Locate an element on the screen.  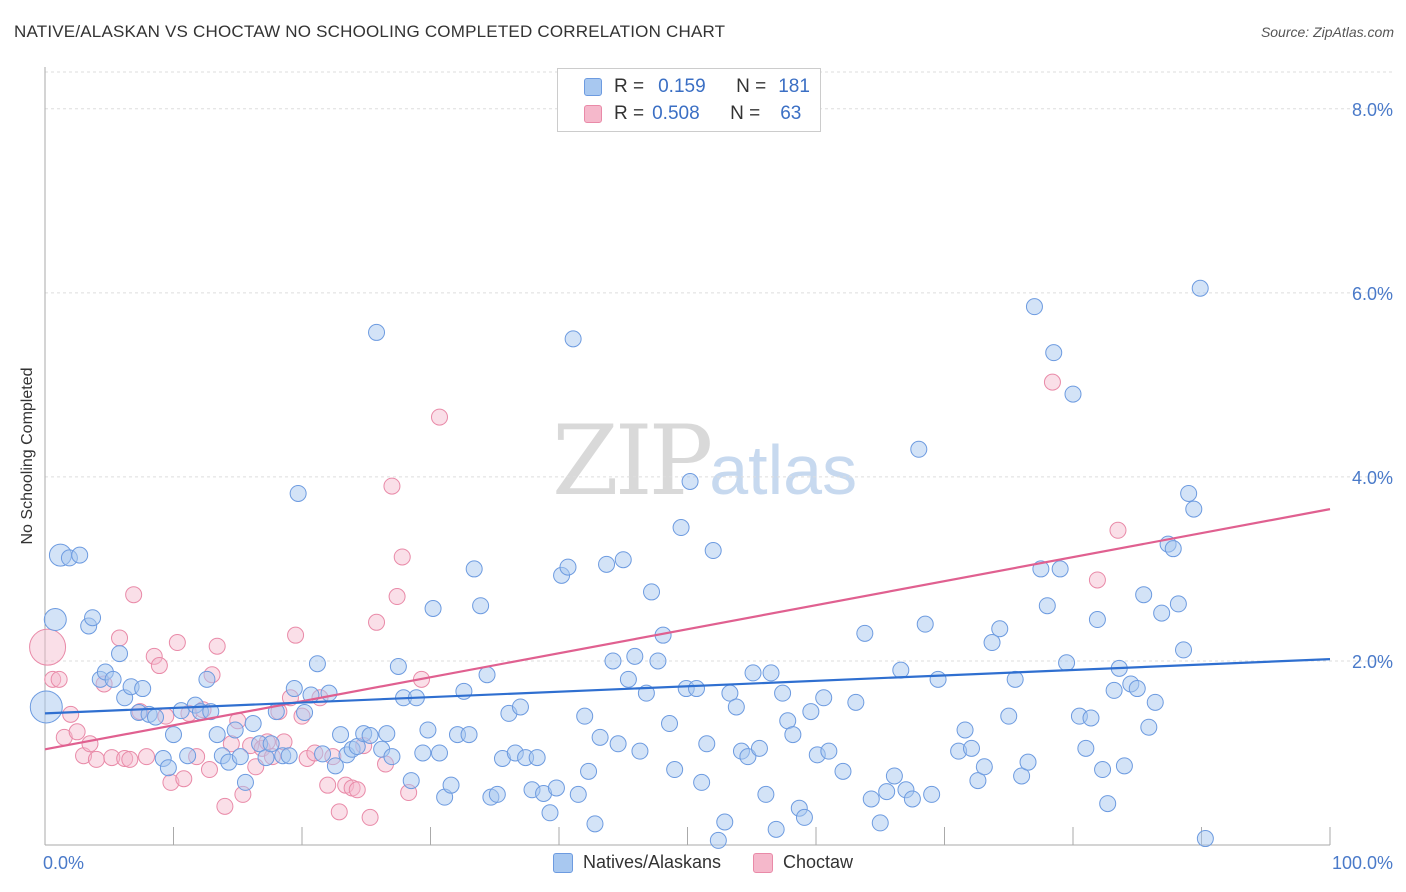
source-credit: Source: ZipAtlas.com is located at coordinates (1327, 32).